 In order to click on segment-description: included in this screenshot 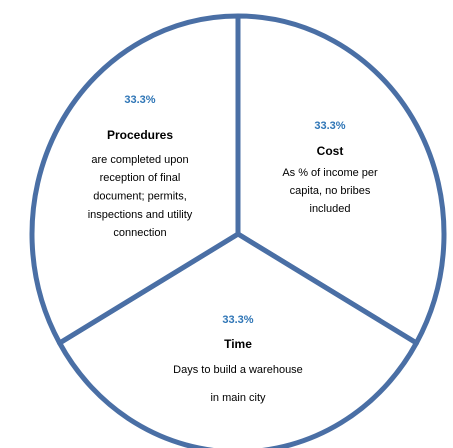, I will do `click(330, 209)`.